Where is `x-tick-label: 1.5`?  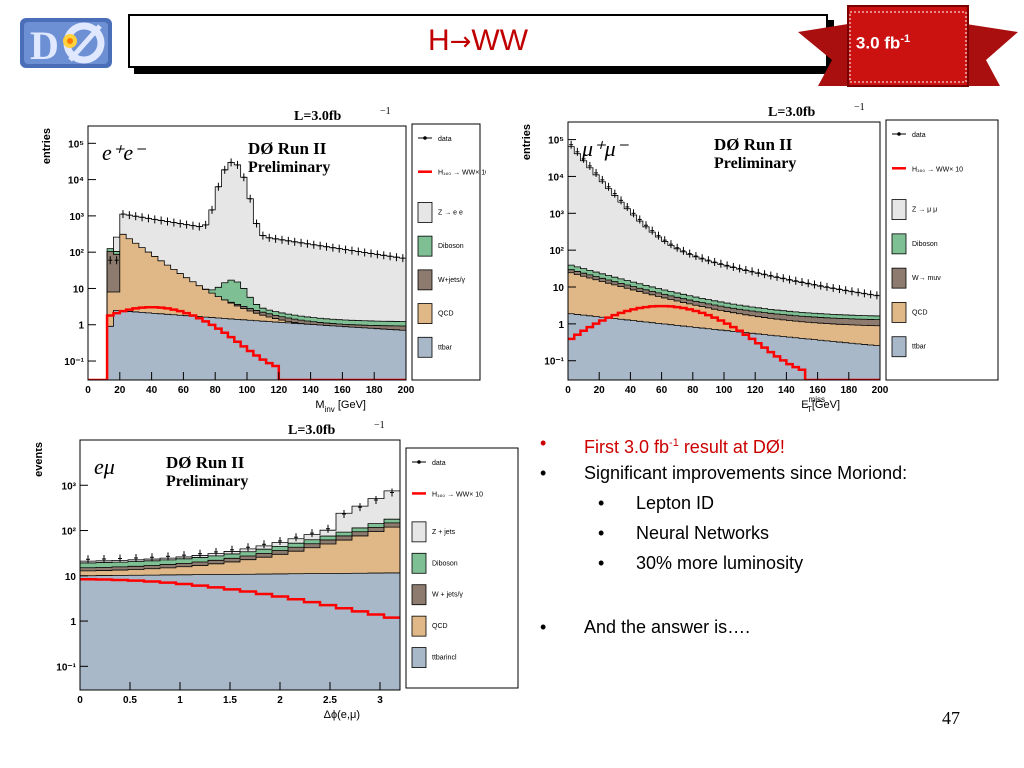 x-tick-label: 1.5 is located at coordinates (230, 700).